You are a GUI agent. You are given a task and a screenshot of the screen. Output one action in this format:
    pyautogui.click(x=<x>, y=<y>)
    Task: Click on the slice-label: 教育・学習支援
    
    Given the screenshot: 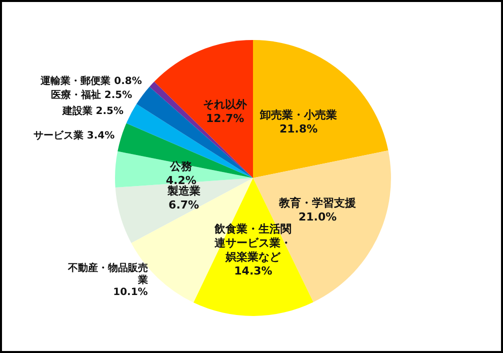 What is the action you would take?
    pyautogui.click(x=317, y=203)
    